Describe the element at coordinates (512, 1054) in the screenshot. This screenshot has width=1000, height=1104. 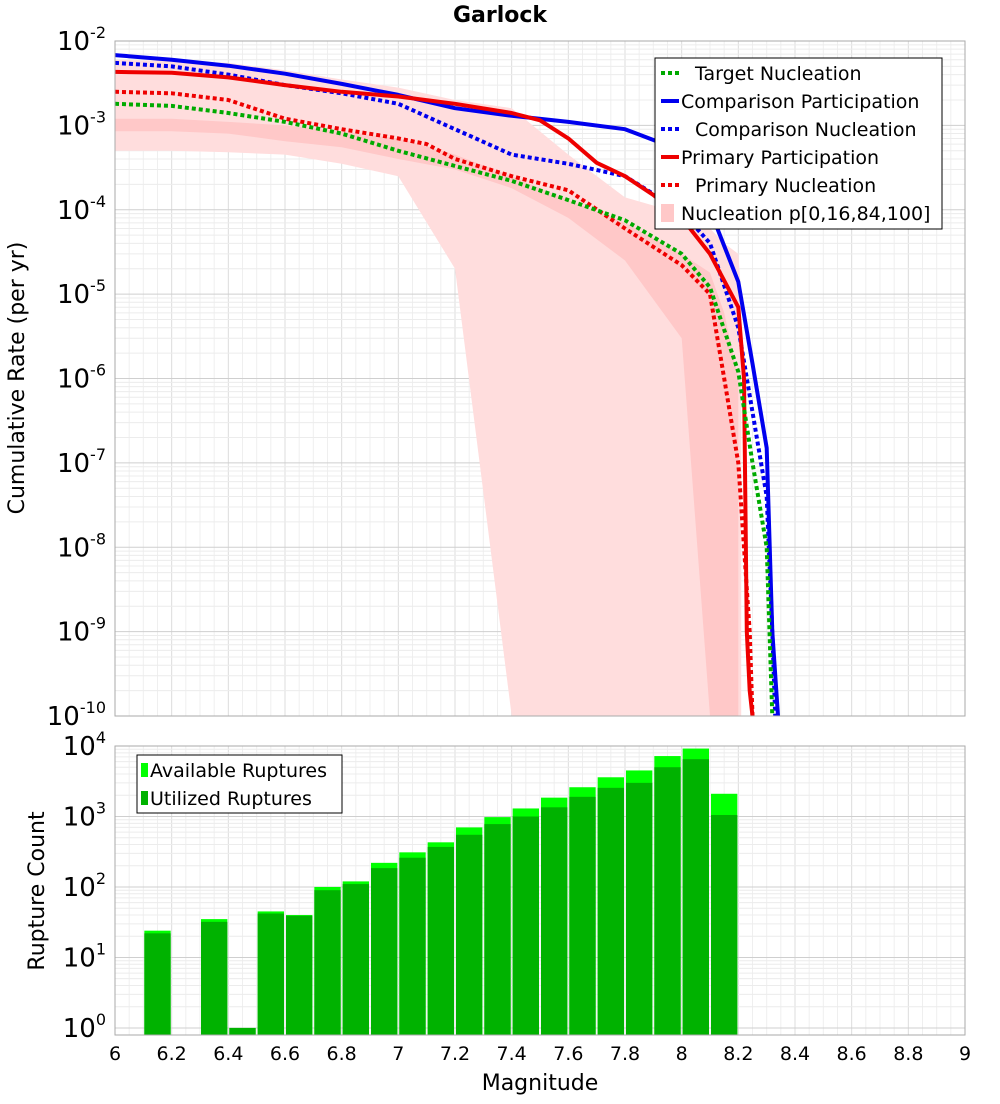
I see `x-tick-label: 7.4` at that location.